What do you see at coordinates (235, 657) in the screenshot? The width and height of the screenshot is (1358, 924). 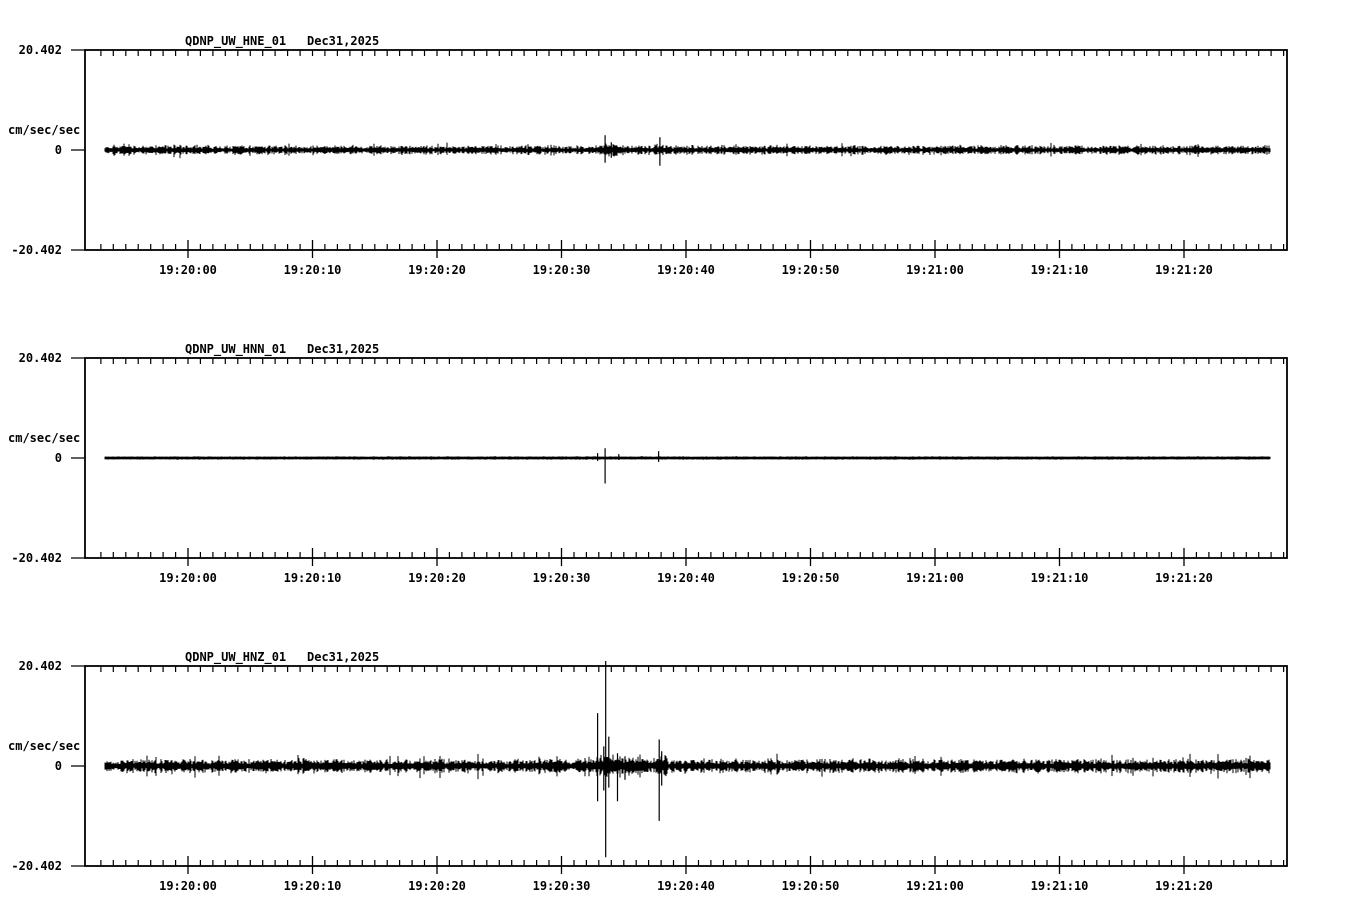 I see `panel-station-label: QDNP_UW_HNZ_01` at bounding box center [235, 657].